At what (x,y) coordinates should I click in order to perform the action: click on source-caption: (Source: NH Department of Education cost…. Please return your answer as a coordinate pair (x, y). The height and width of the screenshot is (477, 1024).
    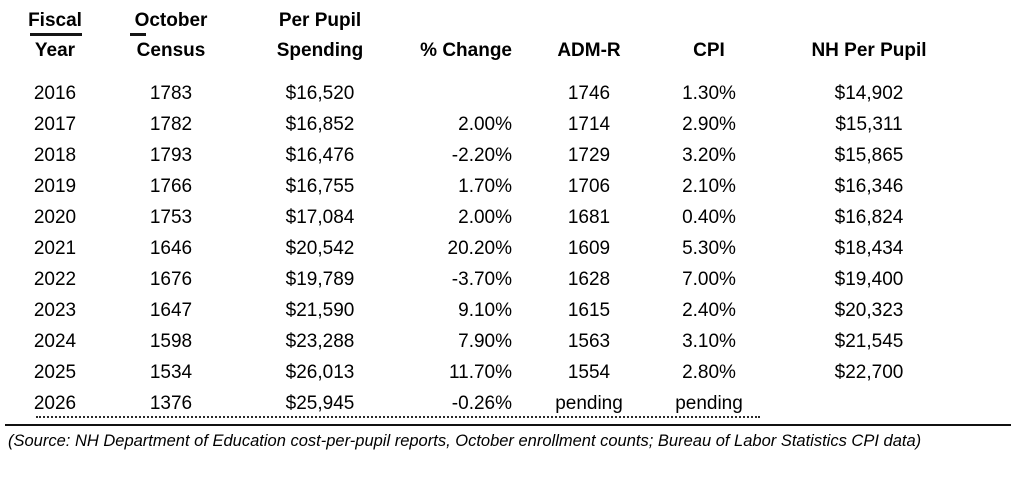
    Looking at the image, I should click on (465, 441).